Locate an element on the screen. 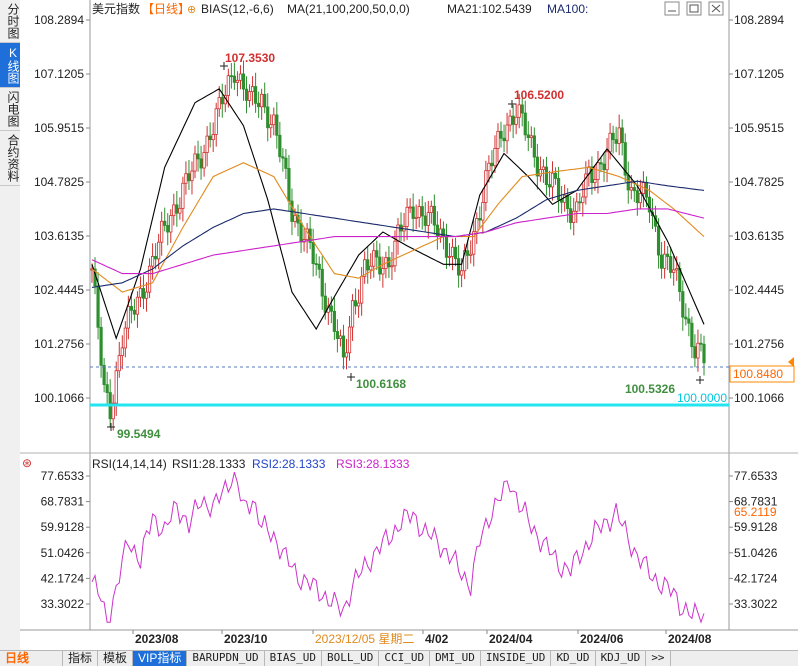  side-tab-3: 合约资料 is located at coordinates (10, 158).